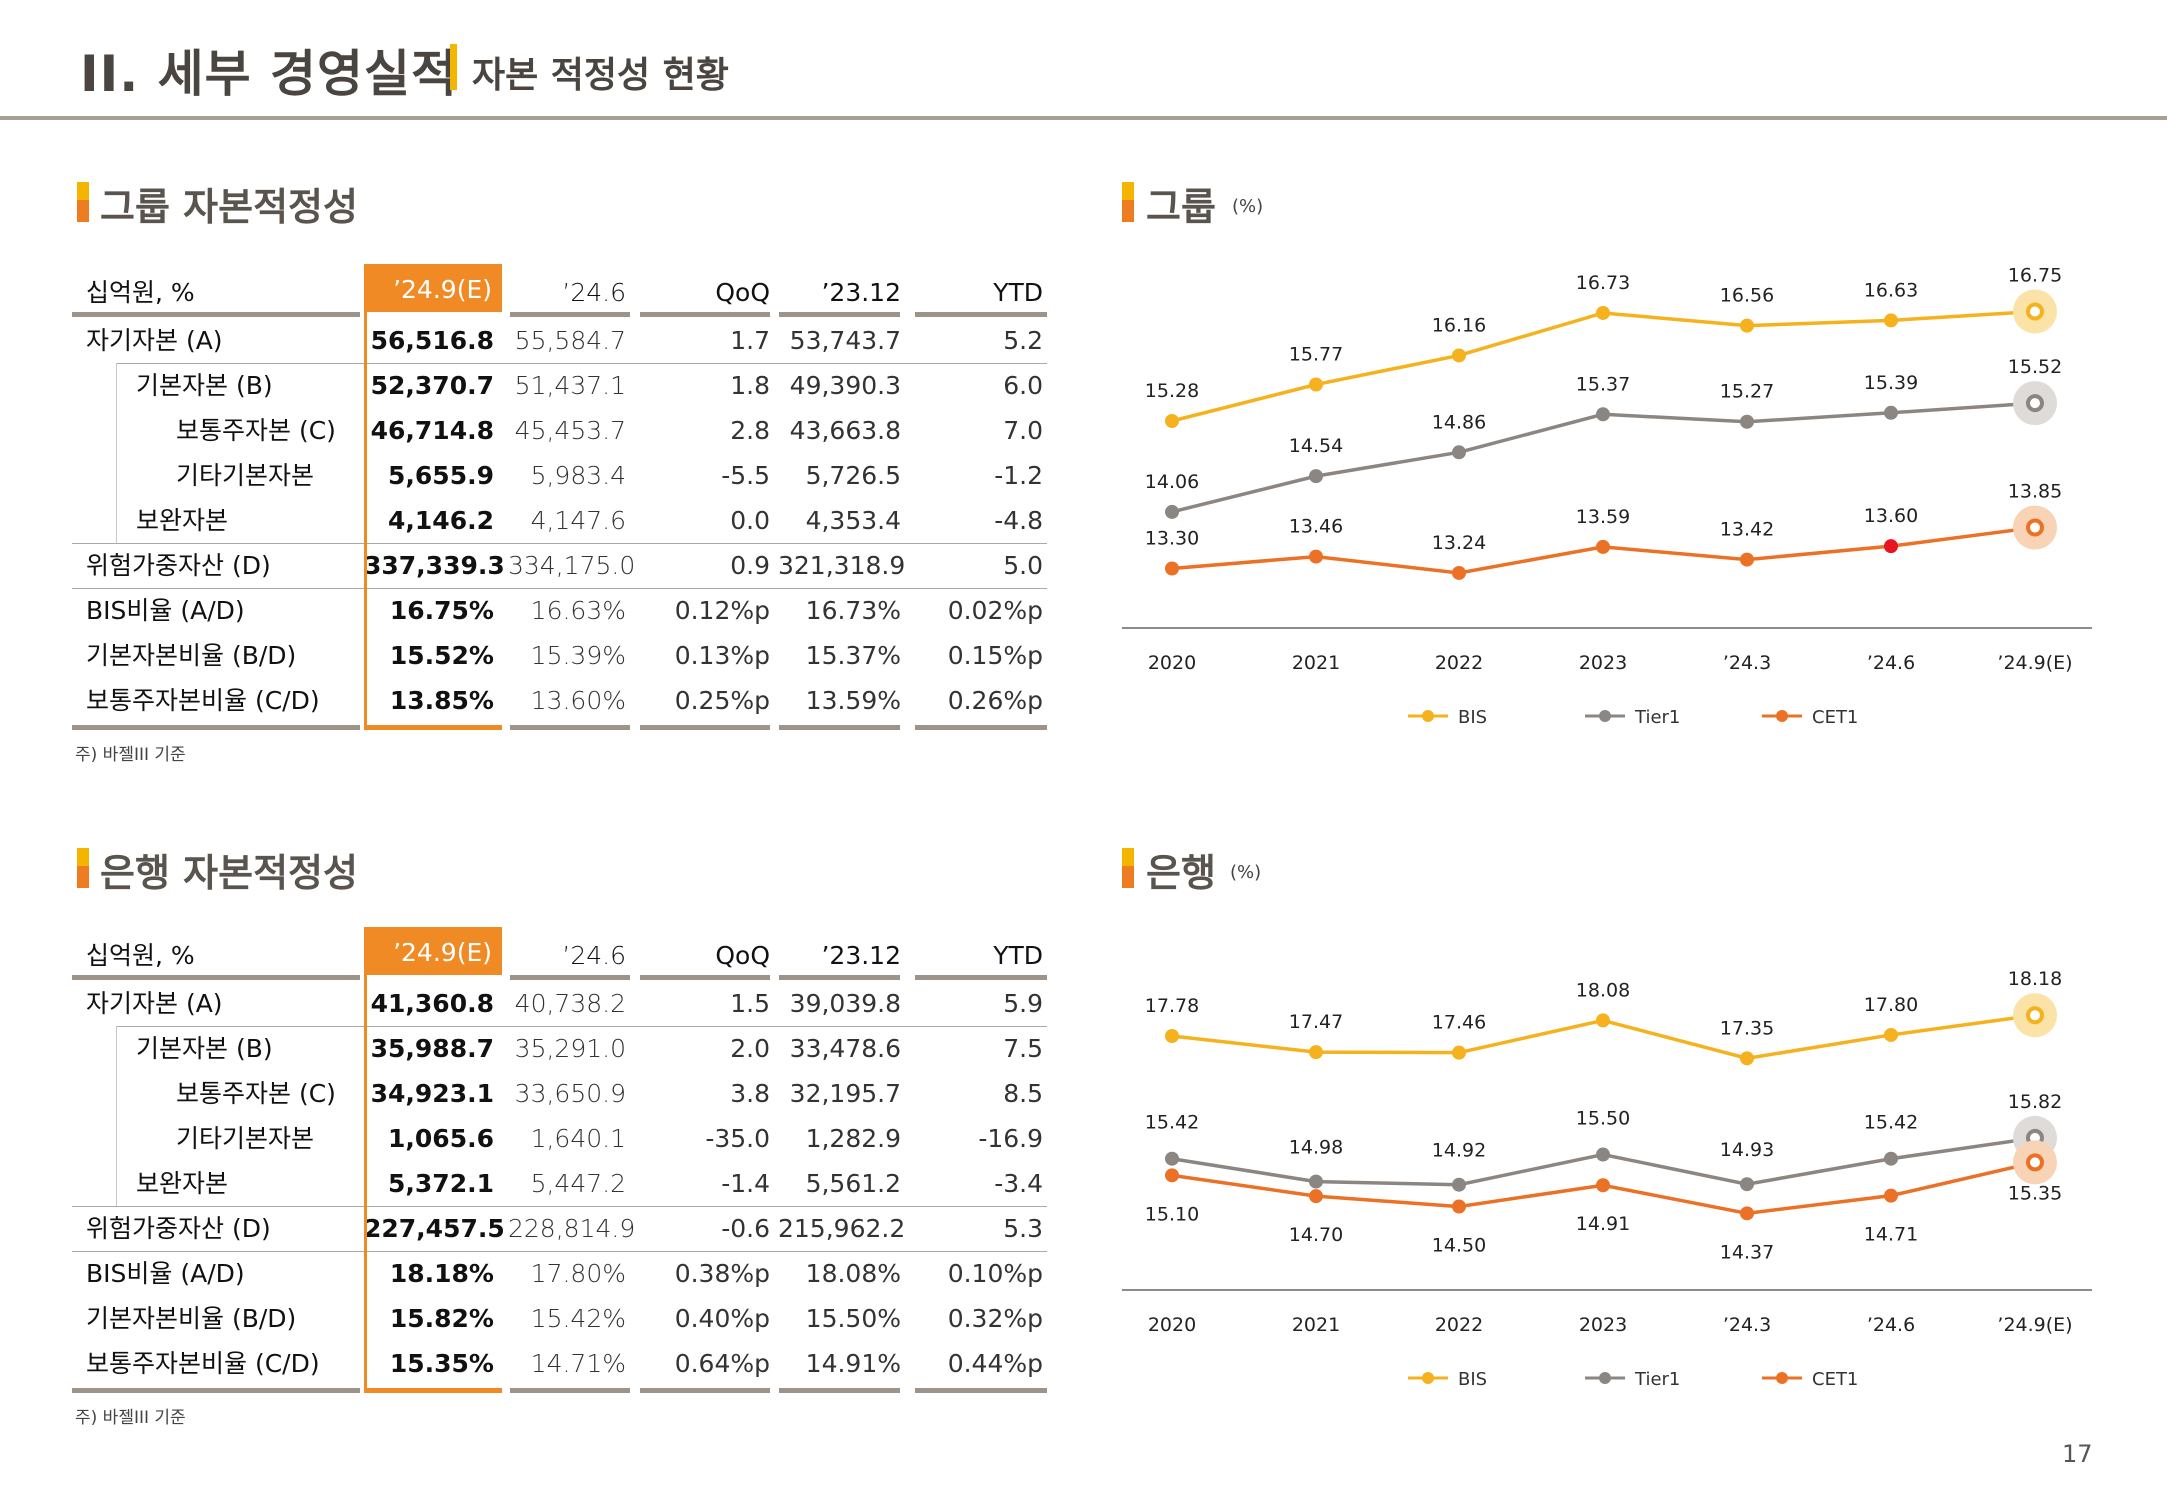 The image size is (2167, 1500). I want to click on data-label: 13.59, so click(1603, 517).